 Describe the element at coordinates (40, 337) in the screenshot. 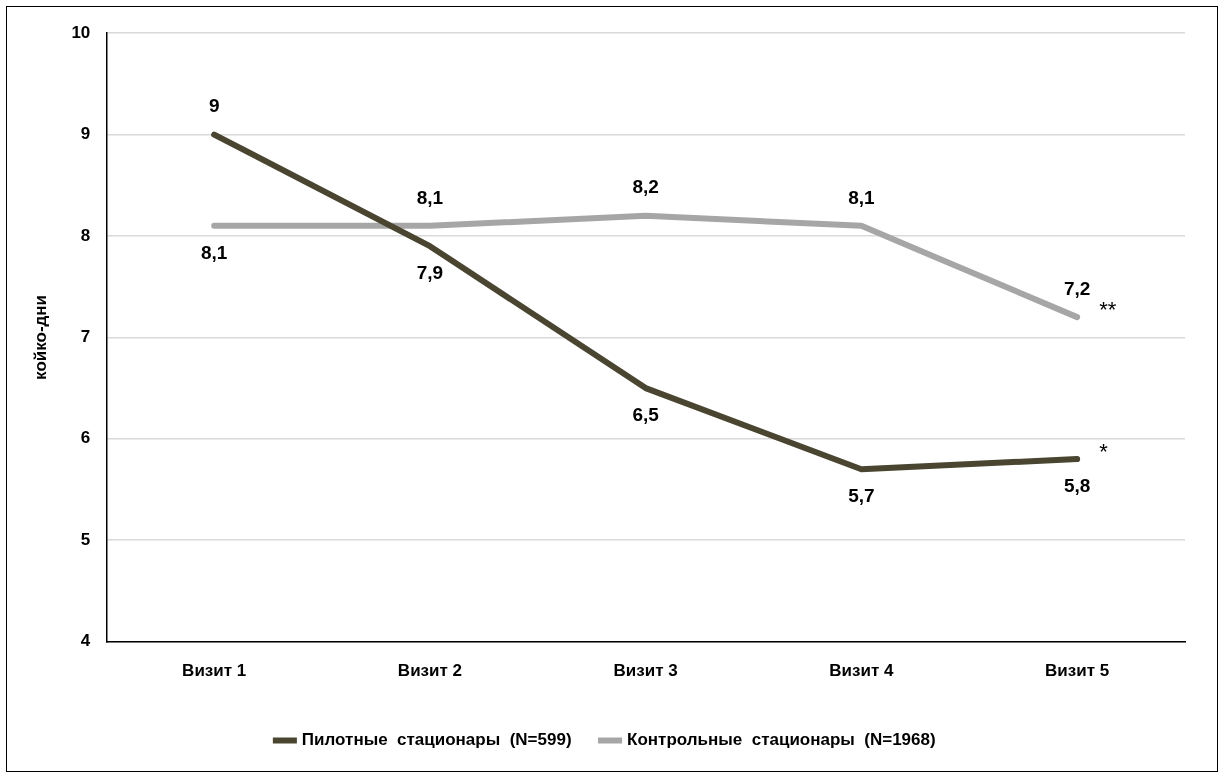

I see `y-axis-title: койко-дни` at that location.